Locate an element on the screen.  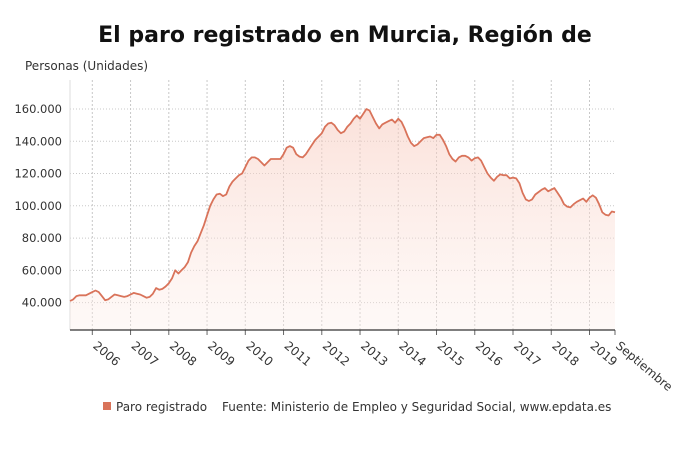
y-axis-label: Personas (Unidades) is located at coordinates (86, 66).